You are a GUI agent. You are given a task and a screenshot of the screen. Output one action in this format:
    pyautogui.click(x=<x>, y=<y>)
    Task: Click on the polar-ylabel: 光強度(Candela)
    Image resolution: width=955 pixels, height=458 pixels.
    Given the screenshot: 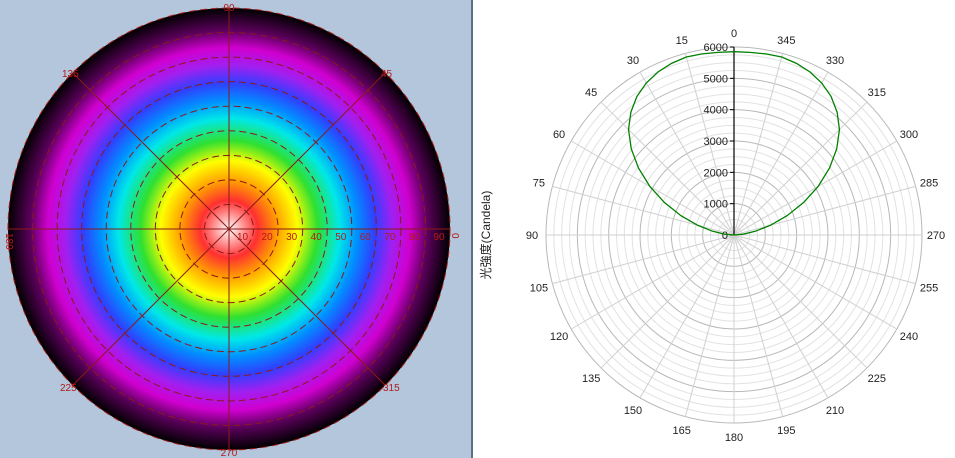 What is the action you would take?
    pyautogui.click(x=485, y=235)
    